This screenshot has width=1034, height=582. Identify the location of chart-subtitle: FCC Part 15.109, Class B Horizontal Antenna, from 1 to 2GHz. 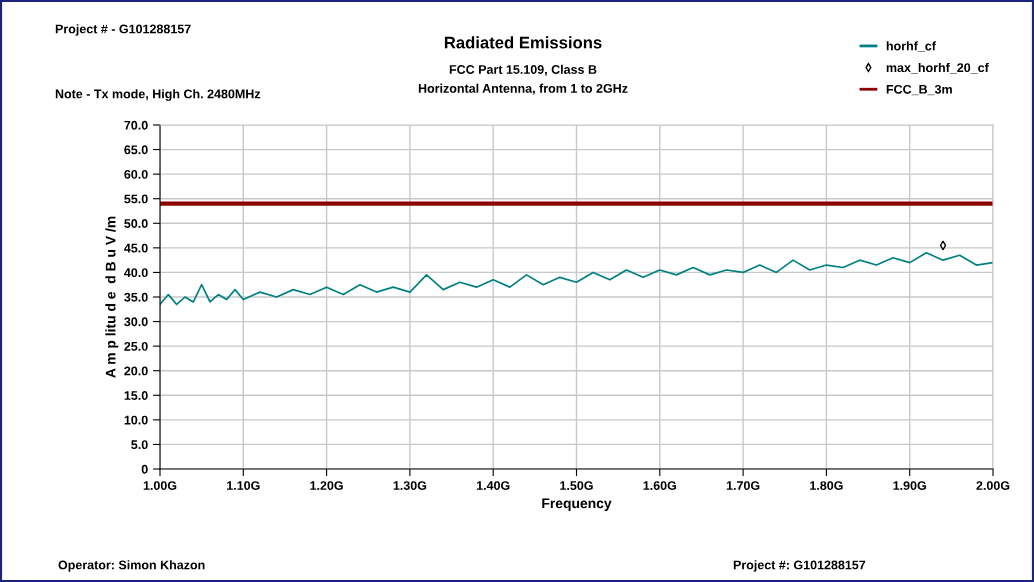
(523, 79).